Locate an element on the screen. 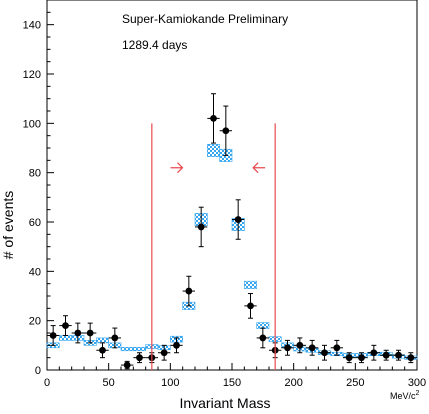  y-tick-label: 40 is located at coordinates (35, 272).